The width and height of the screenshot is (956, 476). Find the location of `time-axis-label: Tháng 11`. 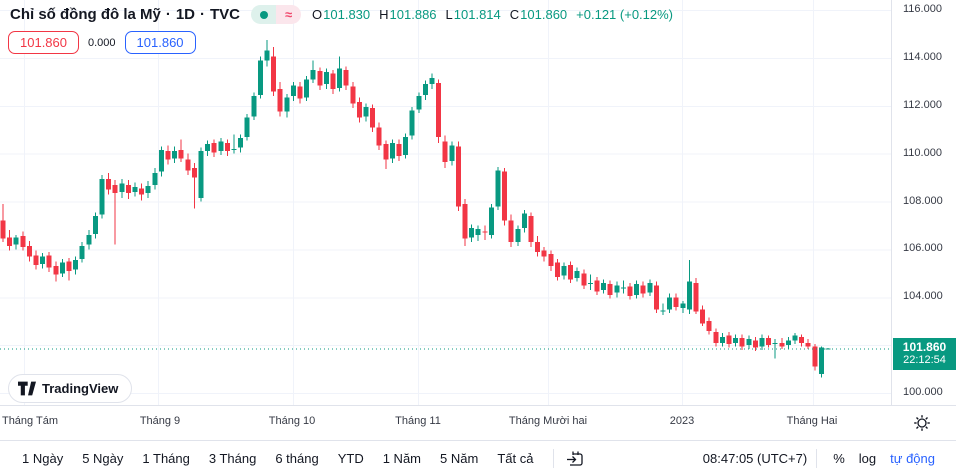

time-axis-label: Tháng 11 is located at coordinates (418, 421).